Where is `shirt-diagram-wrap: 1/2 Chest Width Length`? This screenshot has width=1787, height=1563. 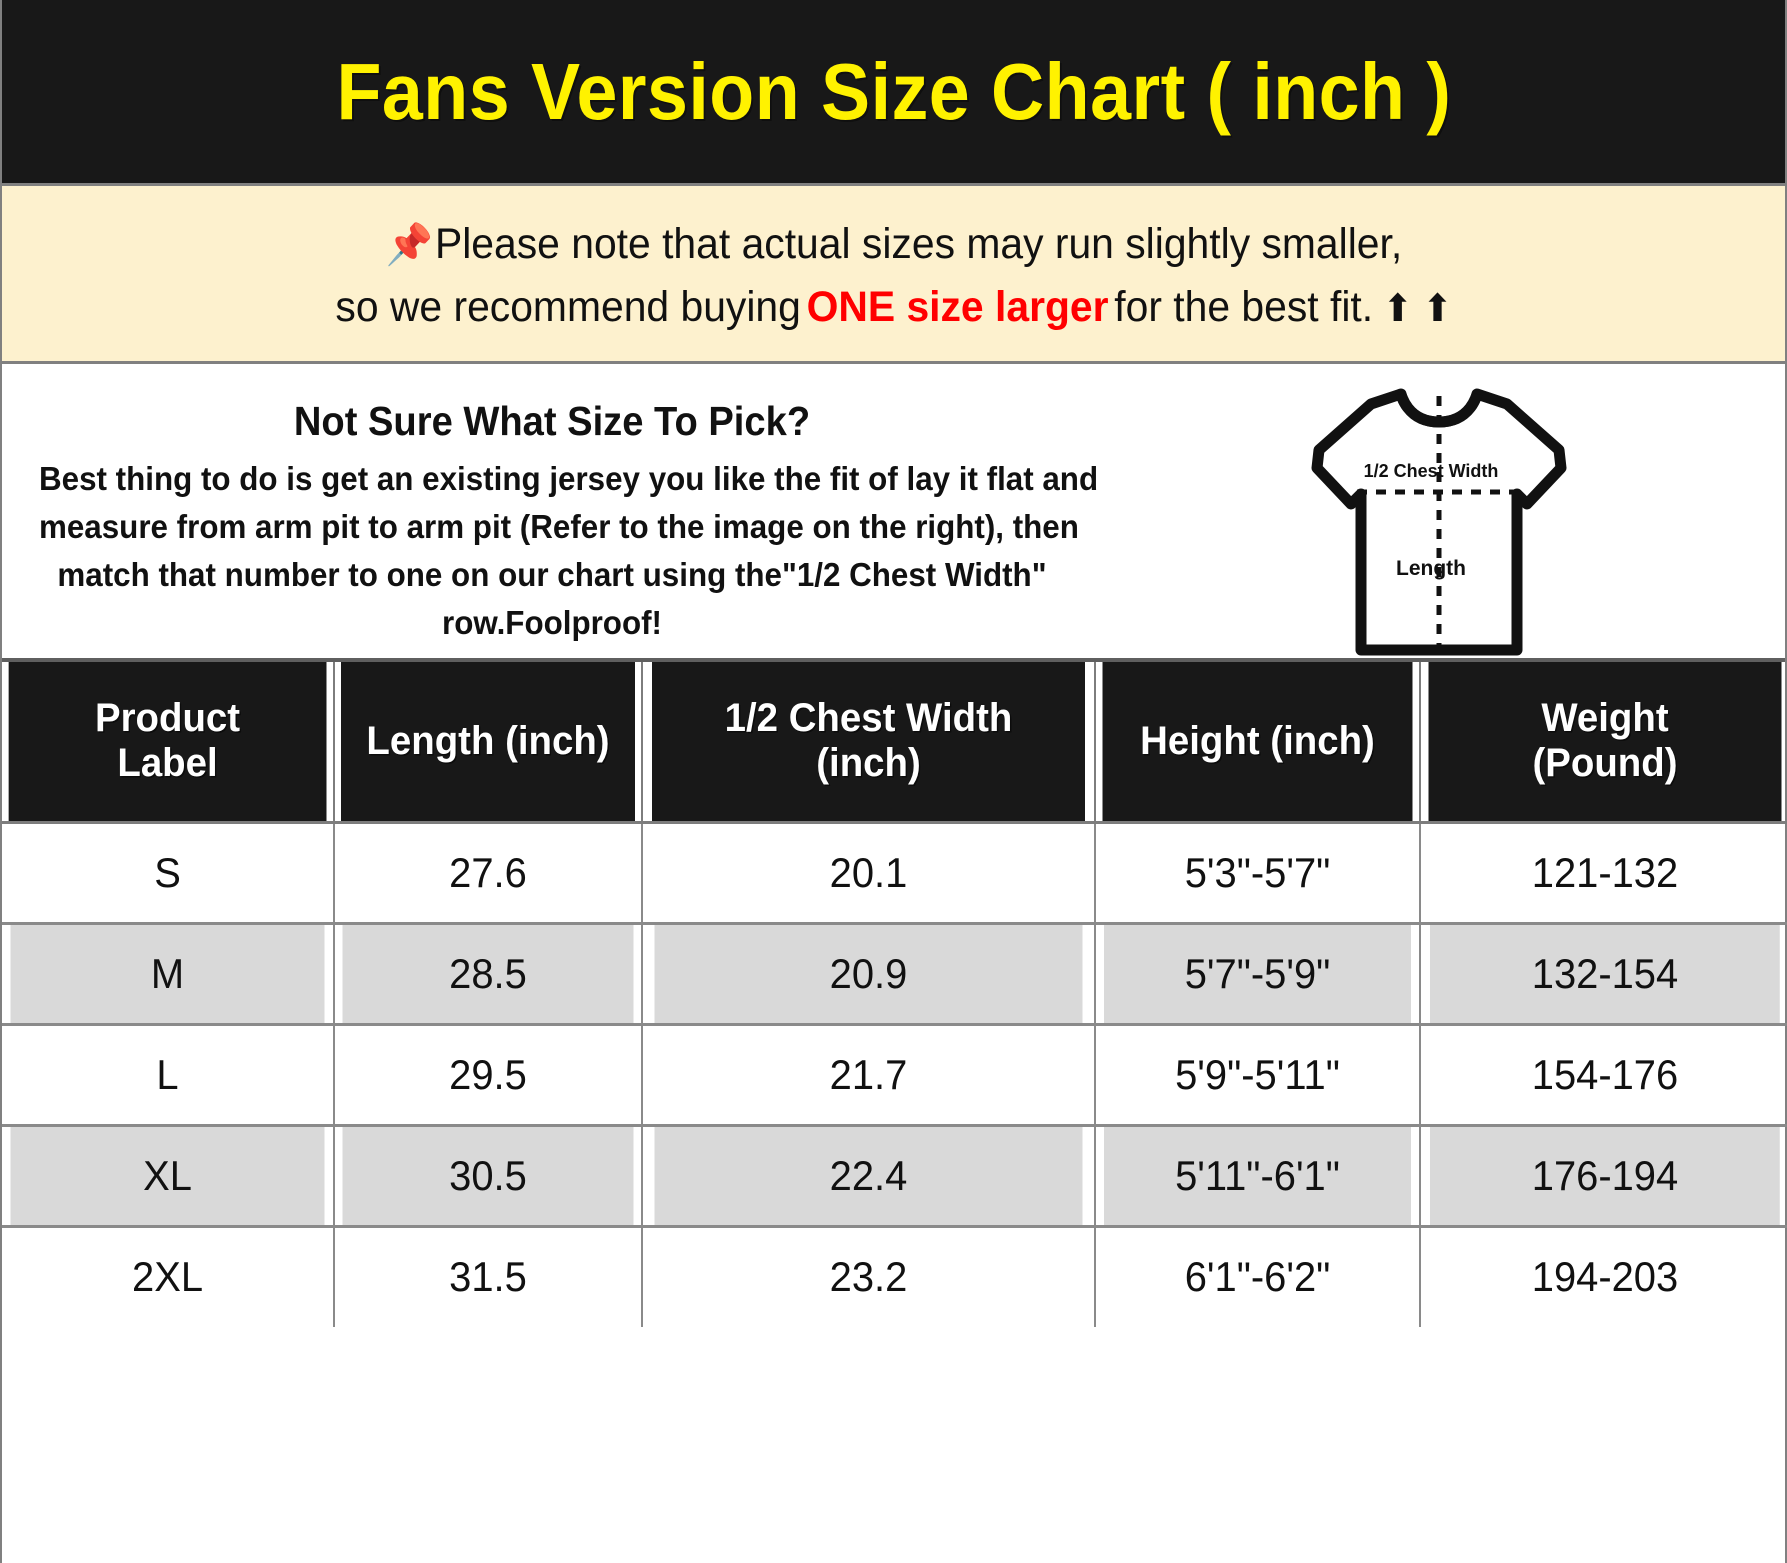 shirt-diagram-wrap: 1/2 Chest Width Length is located at coordinates (1438, 520).